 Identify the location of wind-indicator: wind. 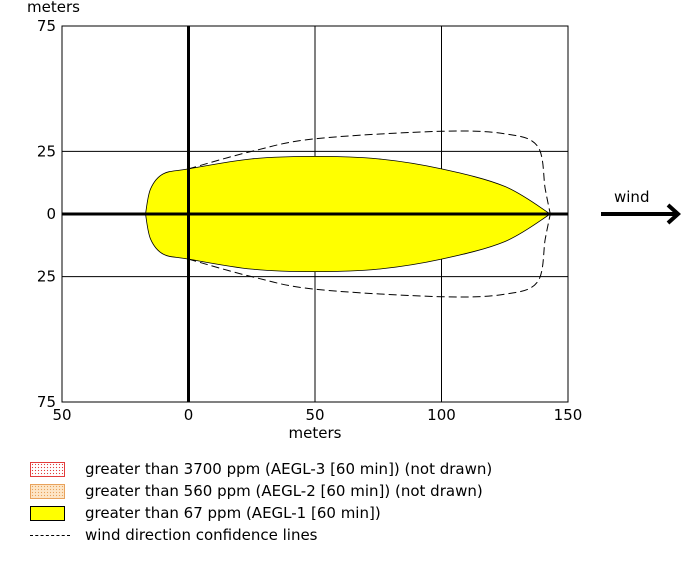
(641, 206).